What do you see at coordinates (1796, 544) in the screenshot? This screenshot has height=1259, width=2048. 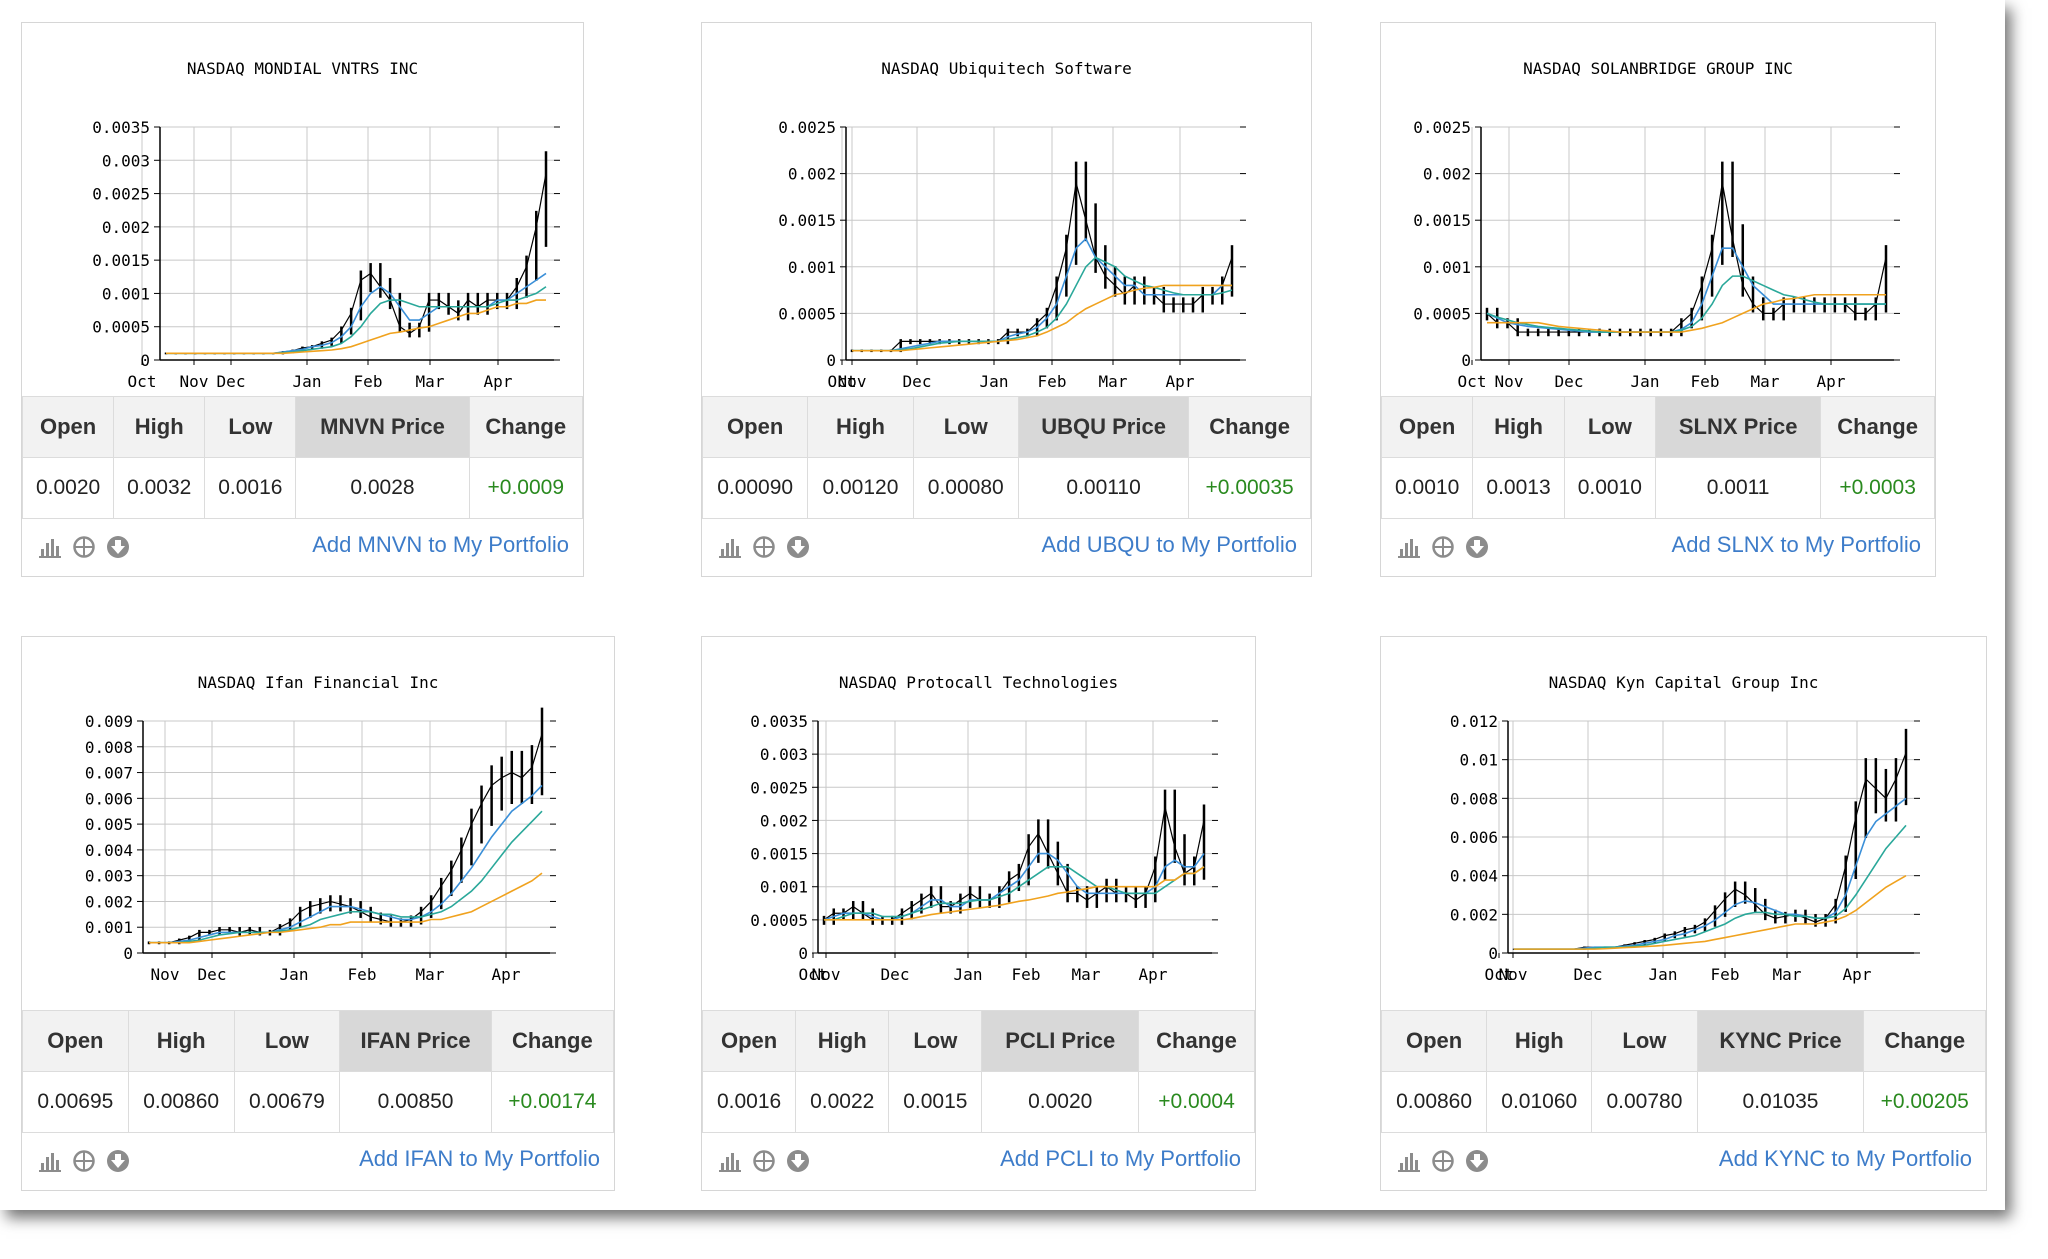 I see `add-to-portfolio-link: Add SLNX to My Portfolio` at bounding box center [1796, 544].